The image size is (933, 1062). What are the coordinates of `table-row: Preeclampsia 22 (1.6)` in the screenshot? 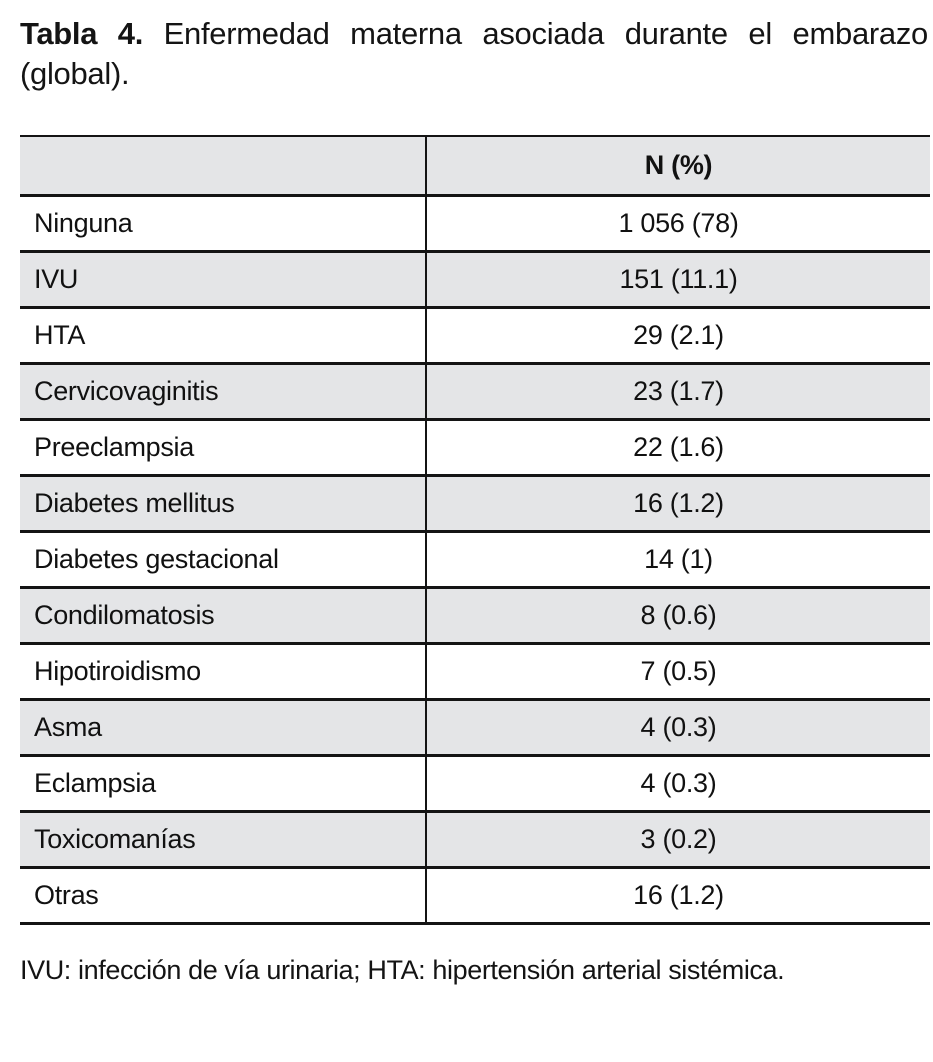 It's located at (475, 448).